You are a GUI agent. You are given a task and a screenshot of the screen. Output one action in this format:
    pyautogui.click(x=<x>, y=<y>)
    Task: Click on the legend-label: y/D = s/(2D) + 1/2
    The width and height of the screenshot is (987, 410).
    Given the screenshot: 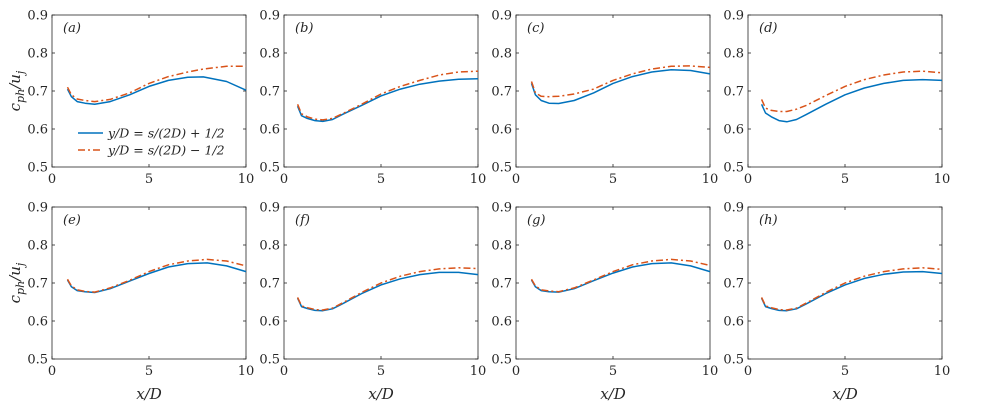 What is the action you would take?
    pyautogui.click(x=166, y=133)
    